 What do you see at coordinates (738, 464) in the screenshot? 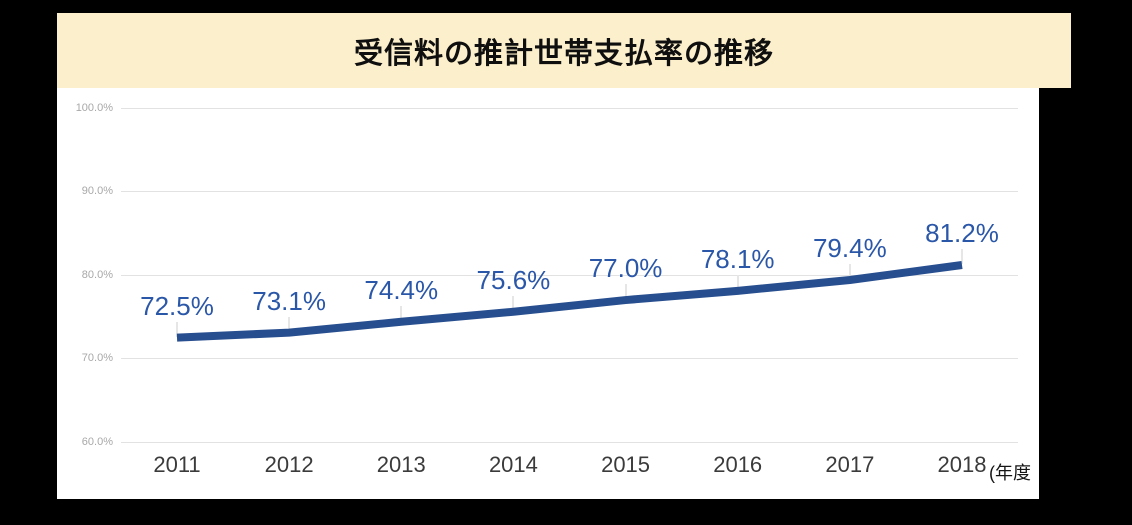
I see `x-axis-tick-label: 2016` at bounding box center [738, 464].